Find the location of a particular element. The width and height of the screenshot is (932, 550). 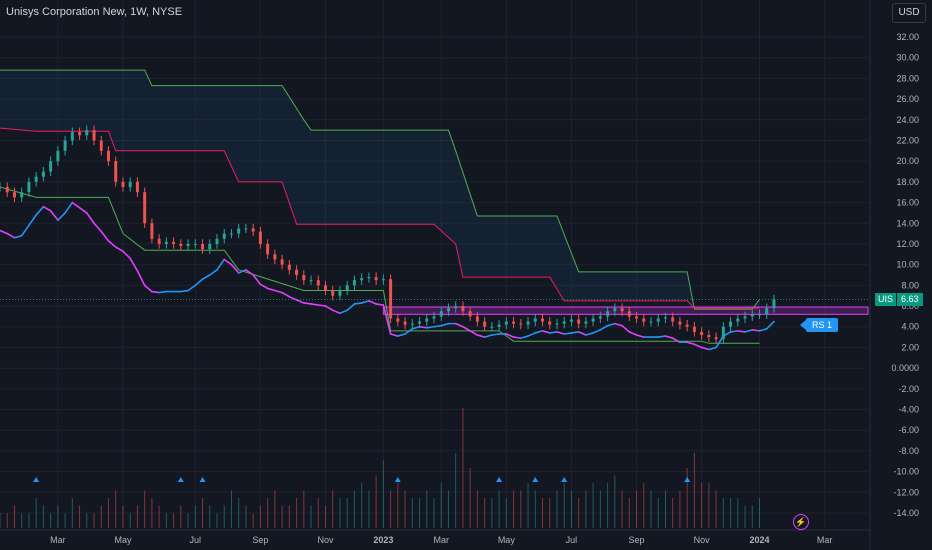

x-tick-label: 2024 is located at coordinates (759, 540).